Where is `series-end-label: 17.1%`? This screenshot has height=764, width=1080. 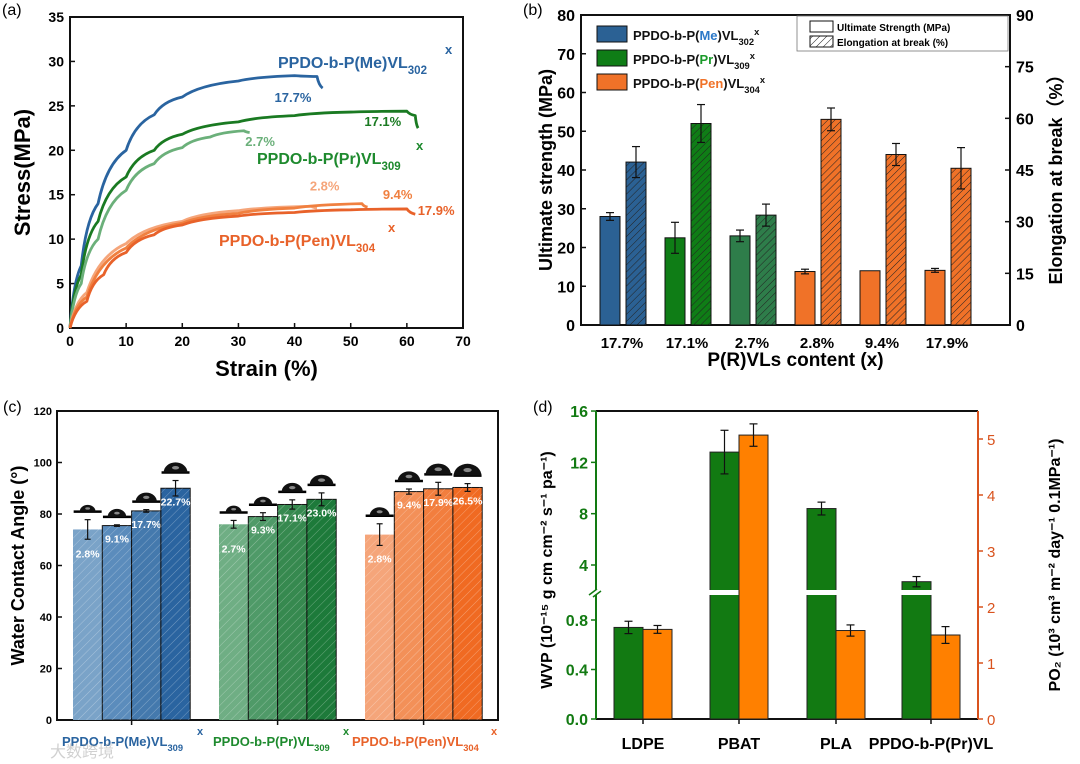 series-end-label: 17.1% is located at coordinates (382, 121).